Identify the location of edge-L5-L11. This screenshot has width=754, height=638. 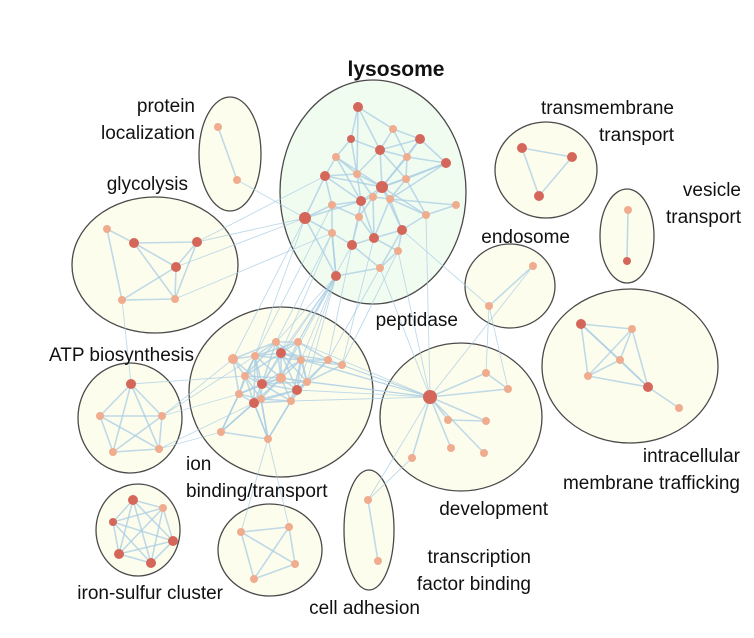
(381, 168).